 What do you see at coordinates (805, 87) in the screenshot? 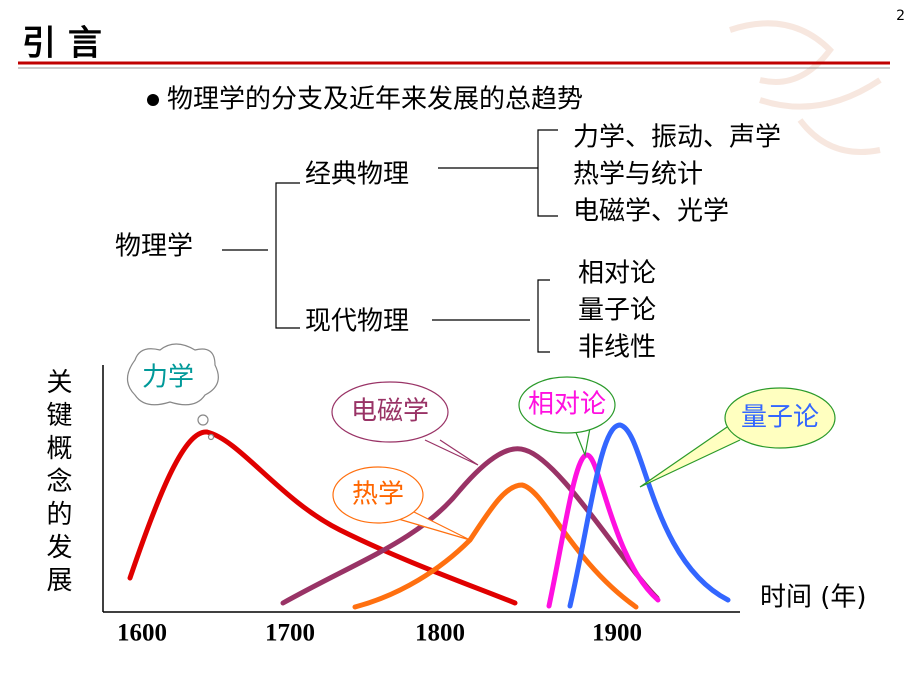
I see `decor` at bounding box center [805, 87].